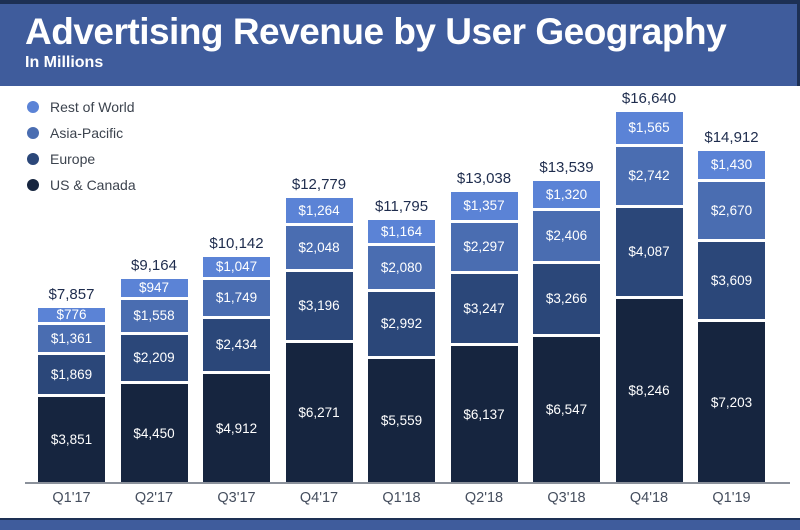 This screenshot has height=530, width=800. I want to click on legend-item: Rest of World, so click(81, 107).